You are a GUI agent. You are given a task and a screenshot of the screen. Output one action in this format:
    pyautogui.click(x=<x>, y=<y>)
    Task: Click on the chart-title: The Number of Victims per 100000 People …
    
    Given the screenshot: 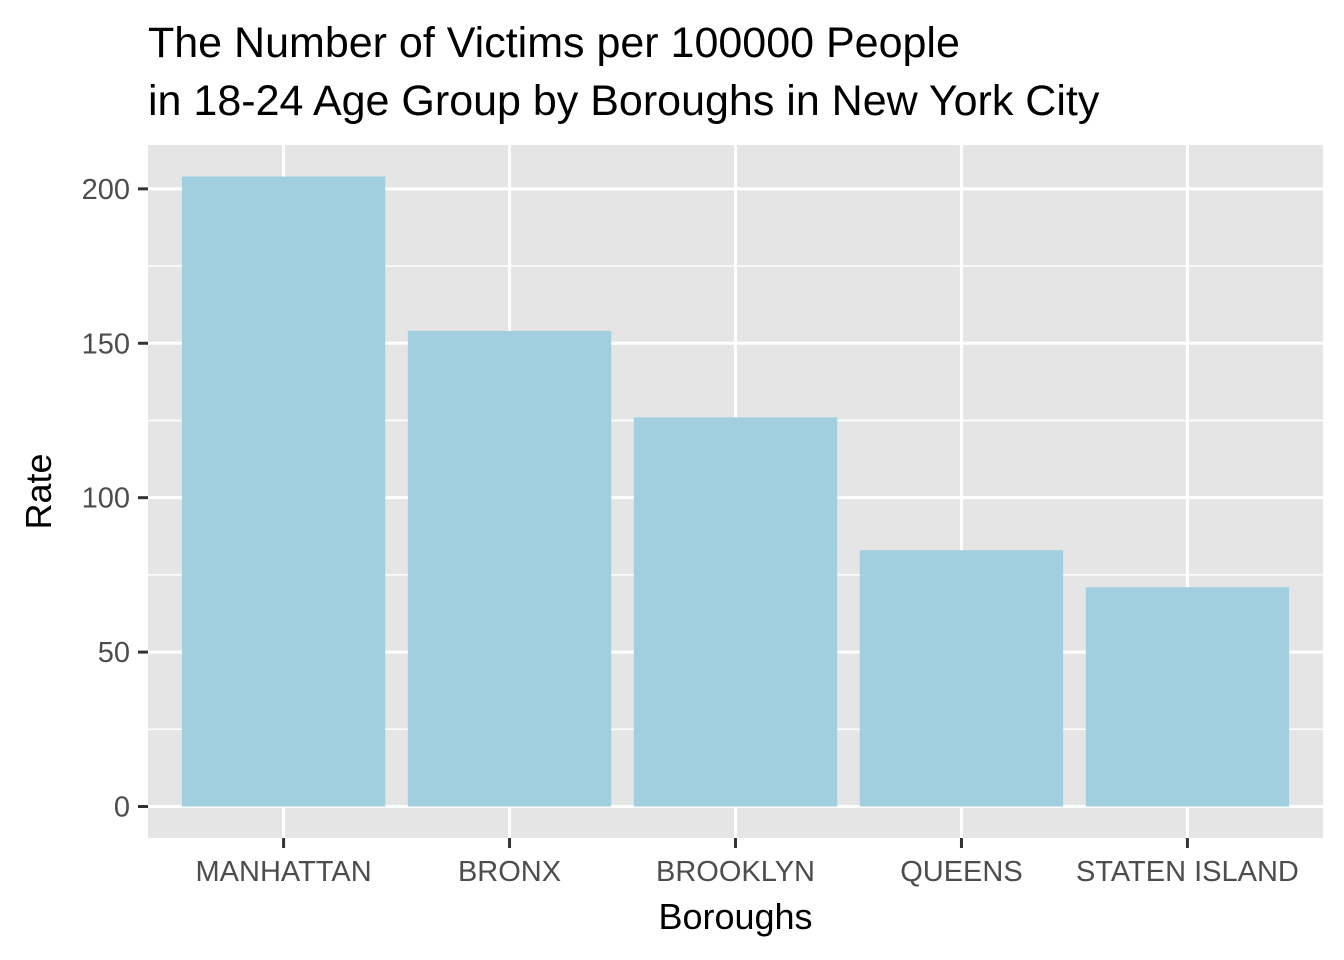 What is the action you would take?
    pyautogui.click(x=624, y=72)
    